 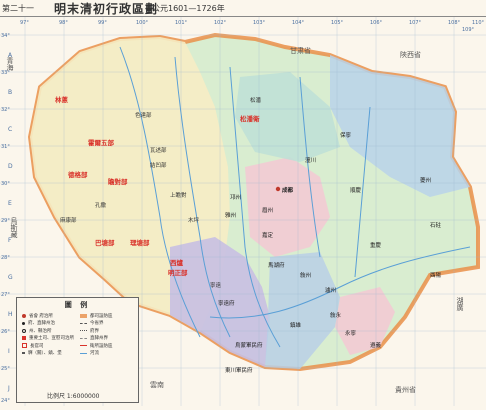 I want to click on prefecture-symbol-icon, so click(x=23, y=323).